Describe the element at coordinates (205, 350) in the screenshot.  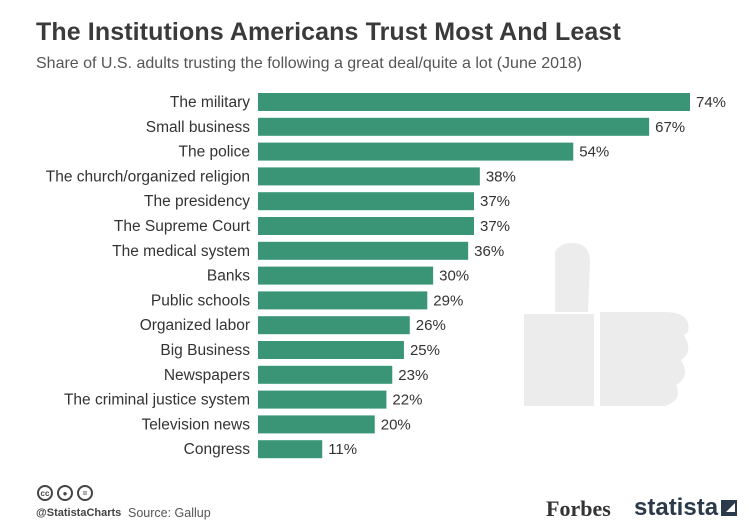
I see `category-label: Big Business` at that location.